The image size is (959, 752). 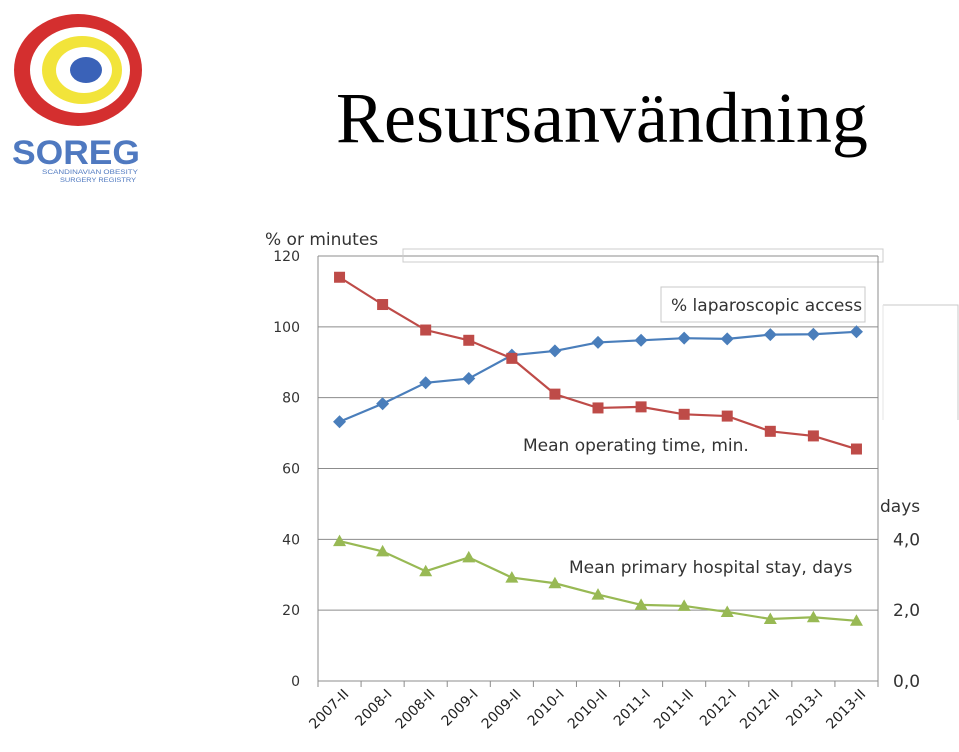 What do you see at coordinates (760, 710) in the screenshot?
I see `x-tick-label: 2012-II` at bounding box center [760, 710].